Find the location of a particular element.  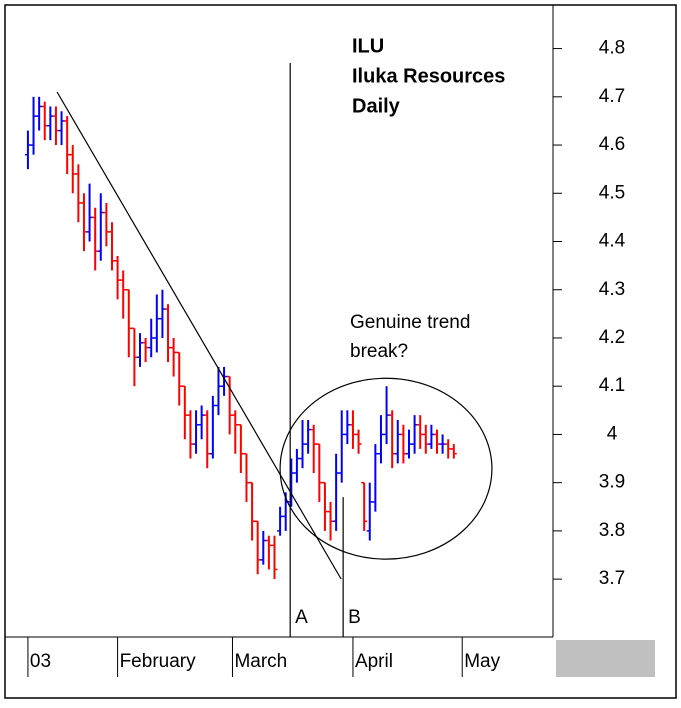

y-tick-label: 4 is located at coordinates (612, 433).